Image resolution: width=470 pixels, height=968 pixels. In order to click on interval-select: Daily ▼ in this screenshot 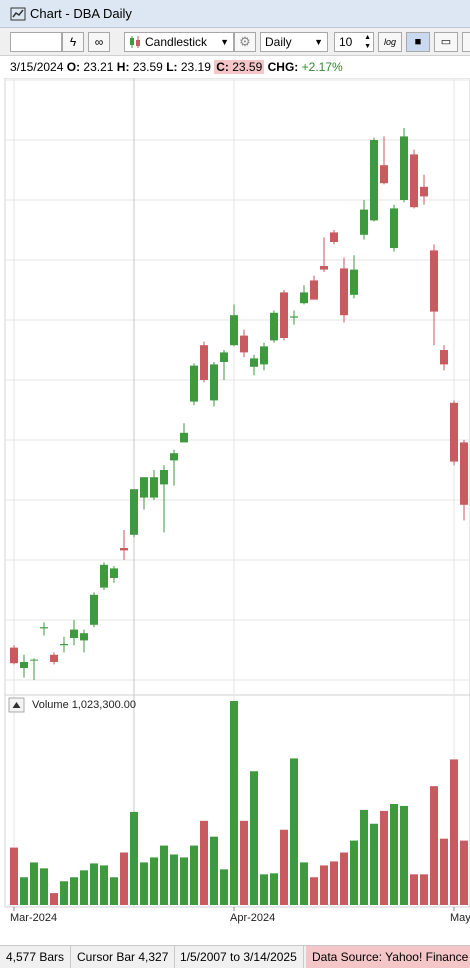, I will do `click(294, 42)`.